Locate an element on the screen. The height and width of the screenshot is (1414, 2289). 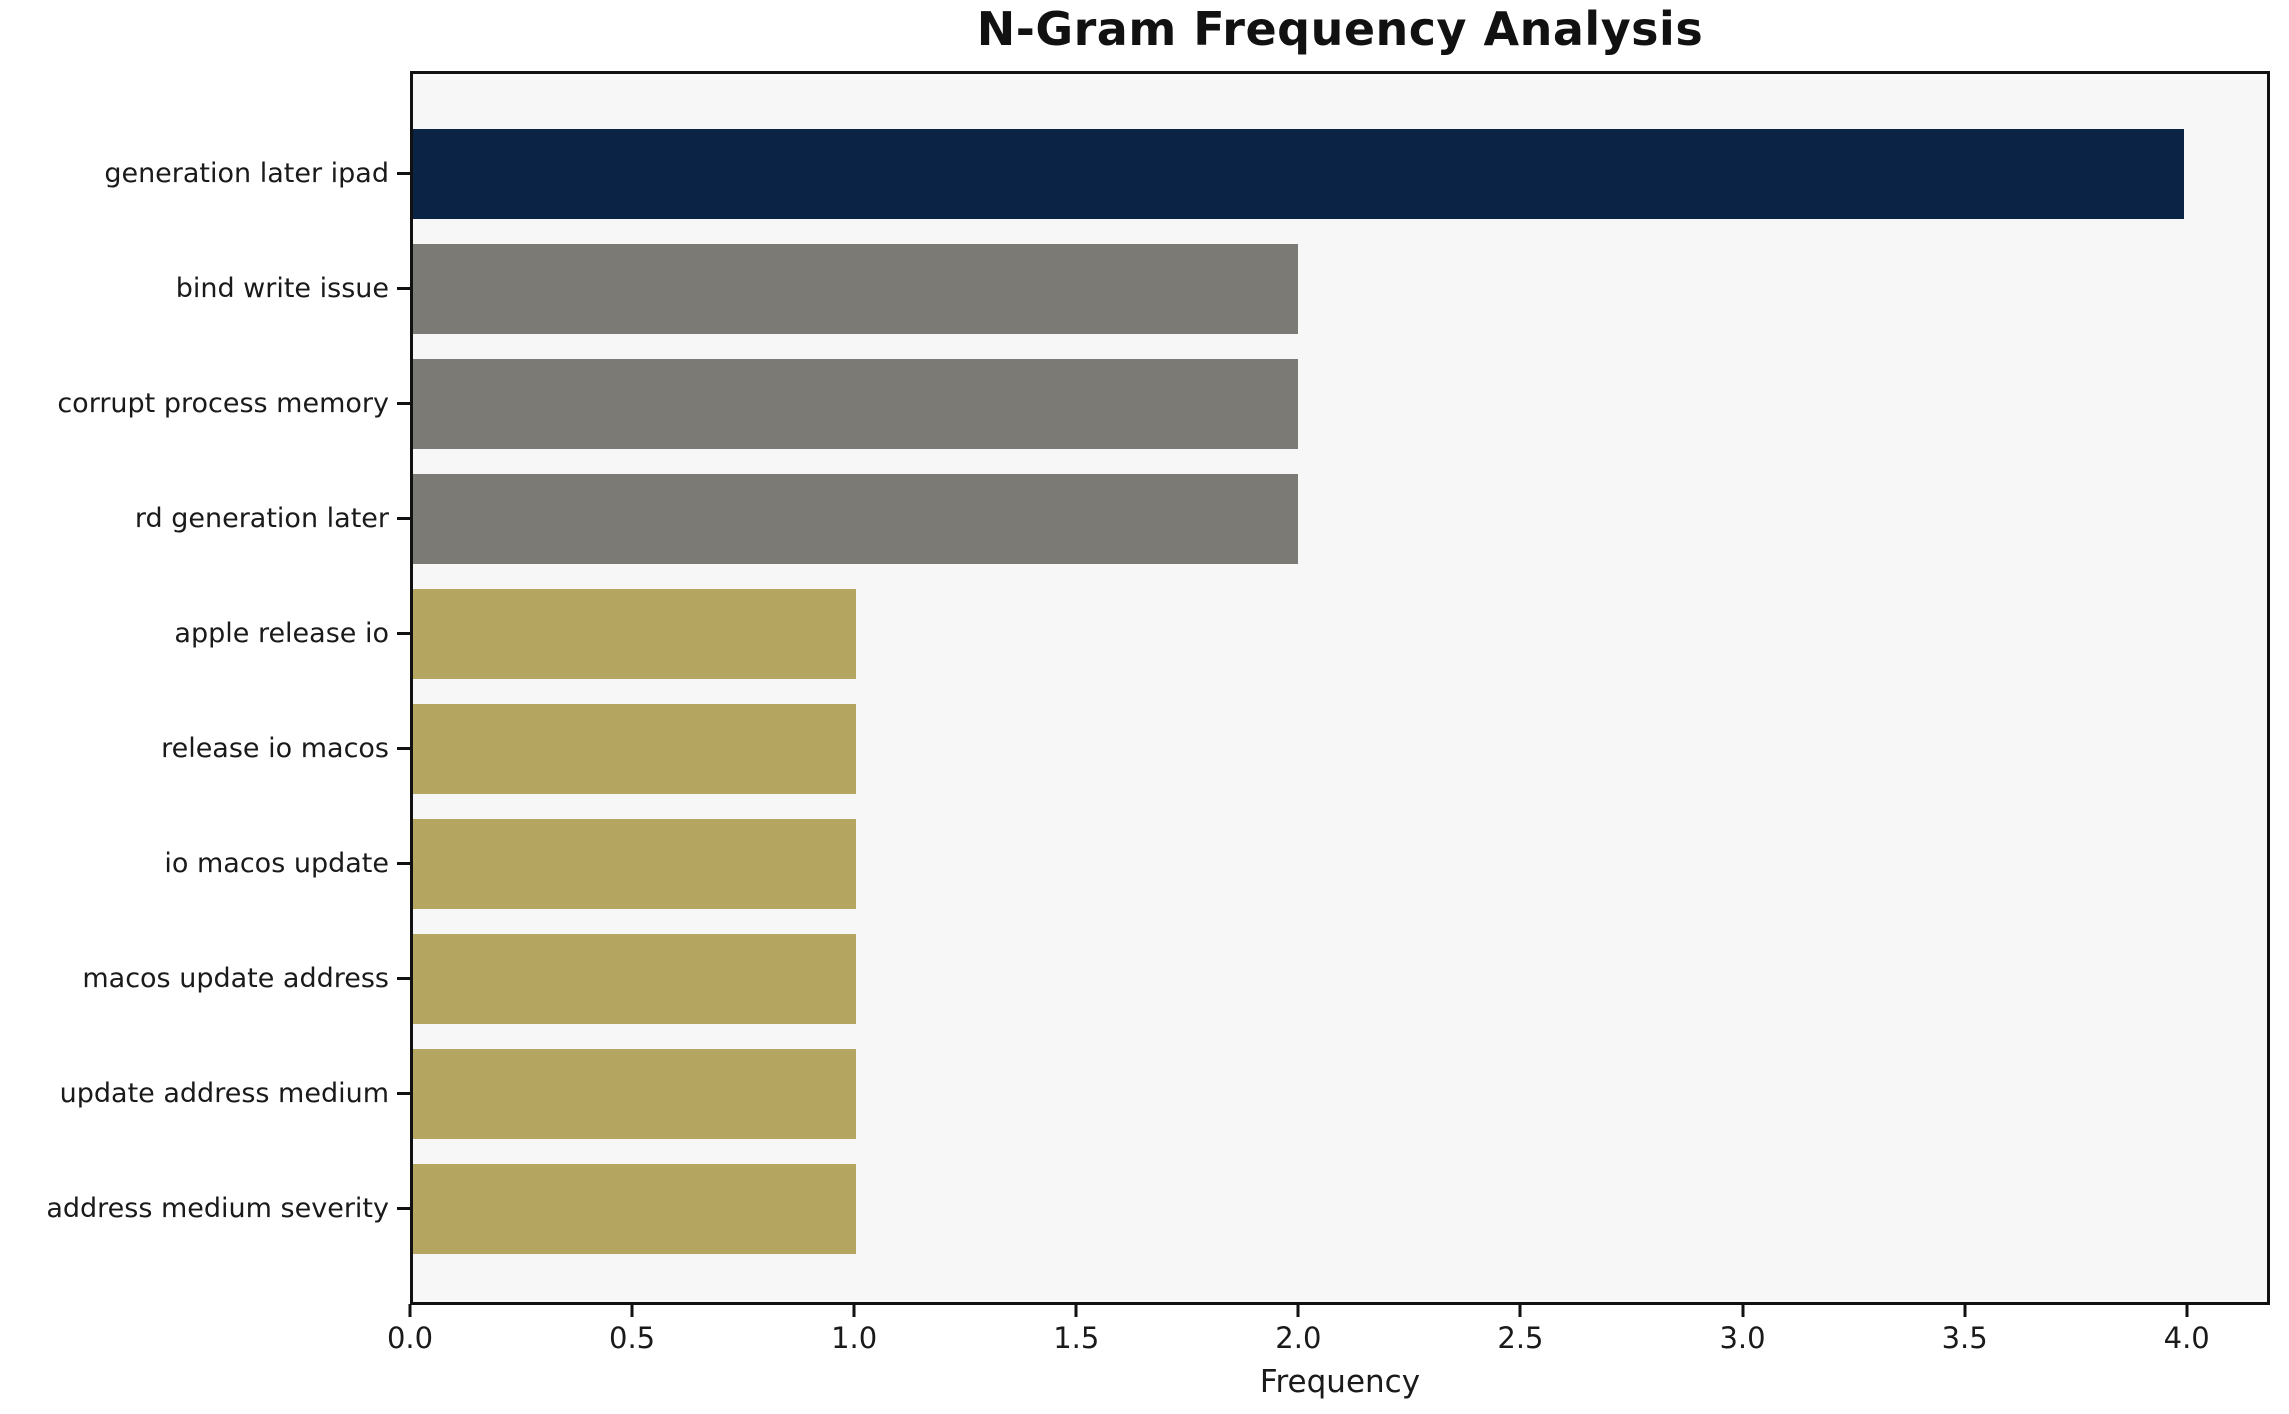
y-tick-row: io macos update is located at coordinates (205, 863).